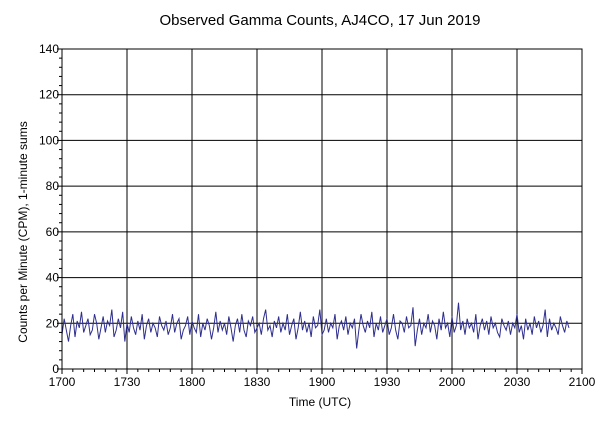 This screenshot has height=433, width=600. What do you see at coordinates (53, 323) in the screenshot?
I see `y-tick-label: 20` at bounding box center [53, 323].